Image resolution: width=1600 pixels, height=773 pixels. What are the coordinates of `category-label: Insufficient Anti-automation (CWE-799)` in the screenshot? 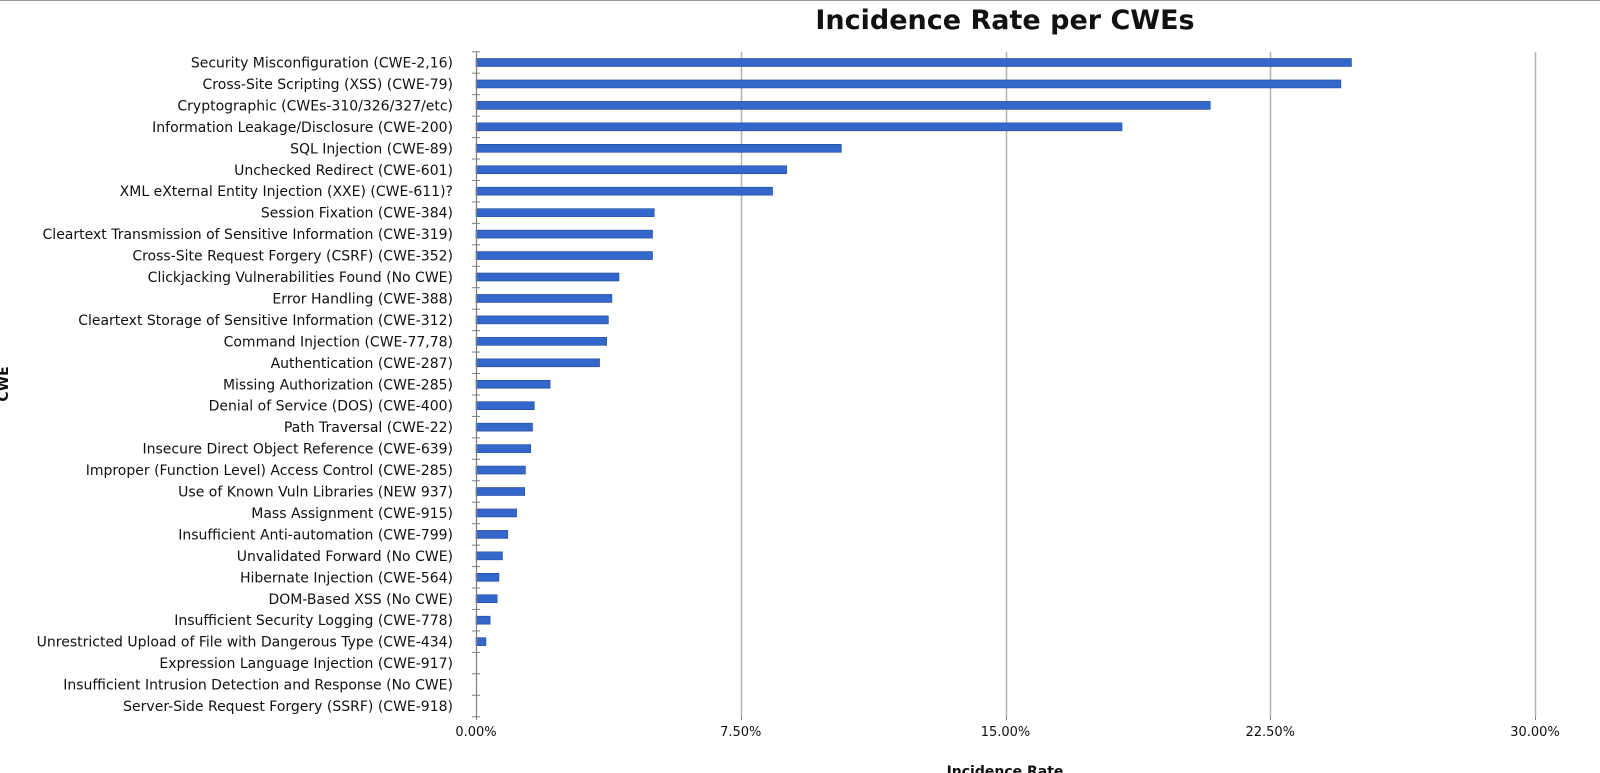 It's located at (315, 535).